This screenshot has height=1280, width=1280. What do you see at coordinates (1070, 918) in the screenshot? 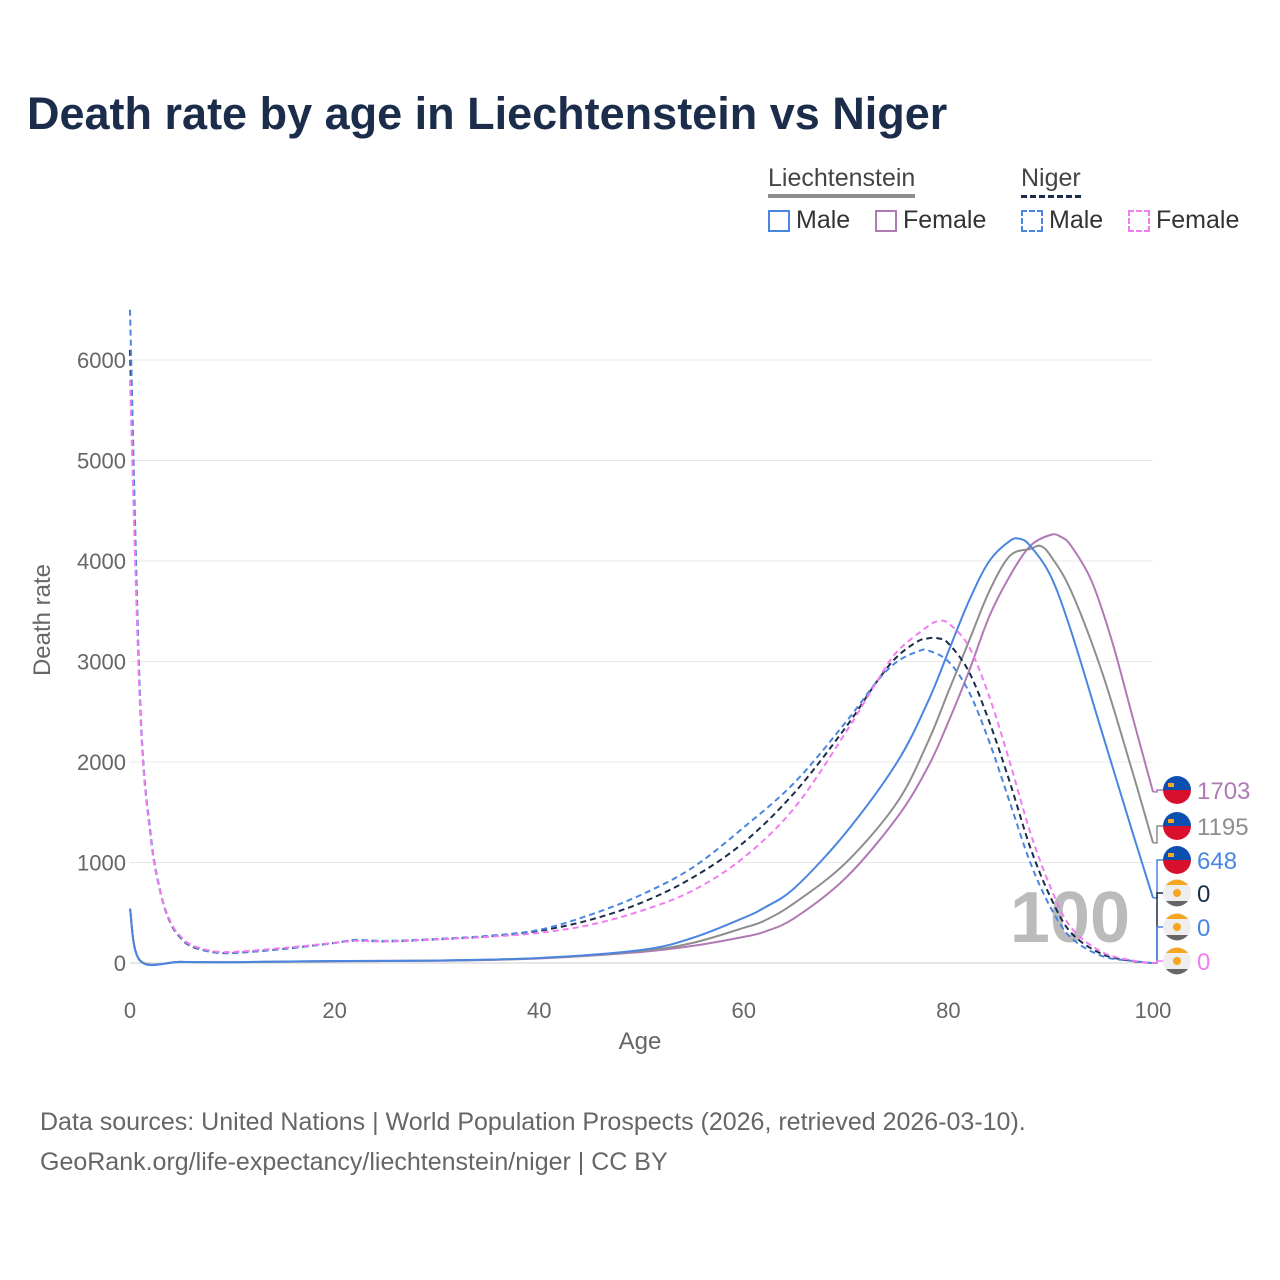
I see `current-age-label: 100` at bounding box center [1070, 918].